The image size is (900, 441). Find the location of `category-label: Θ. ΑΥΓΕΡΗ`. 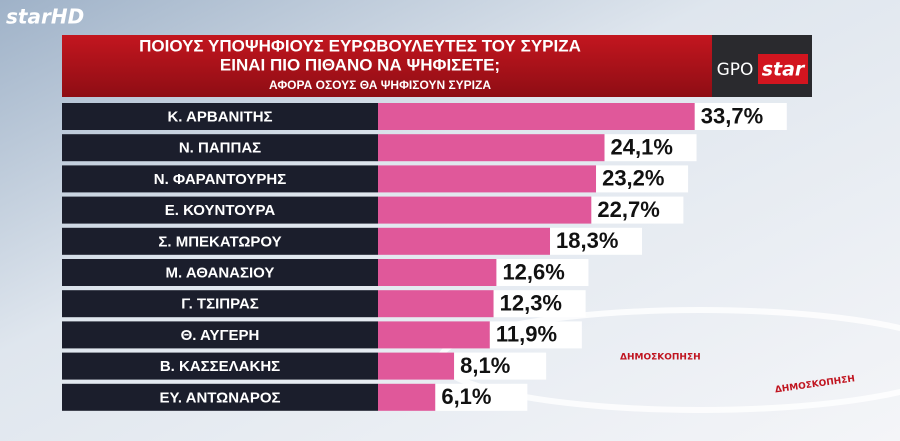

category-label: Θ. ΑΥΓΕΡΗ is located at coordinates (220, 335).